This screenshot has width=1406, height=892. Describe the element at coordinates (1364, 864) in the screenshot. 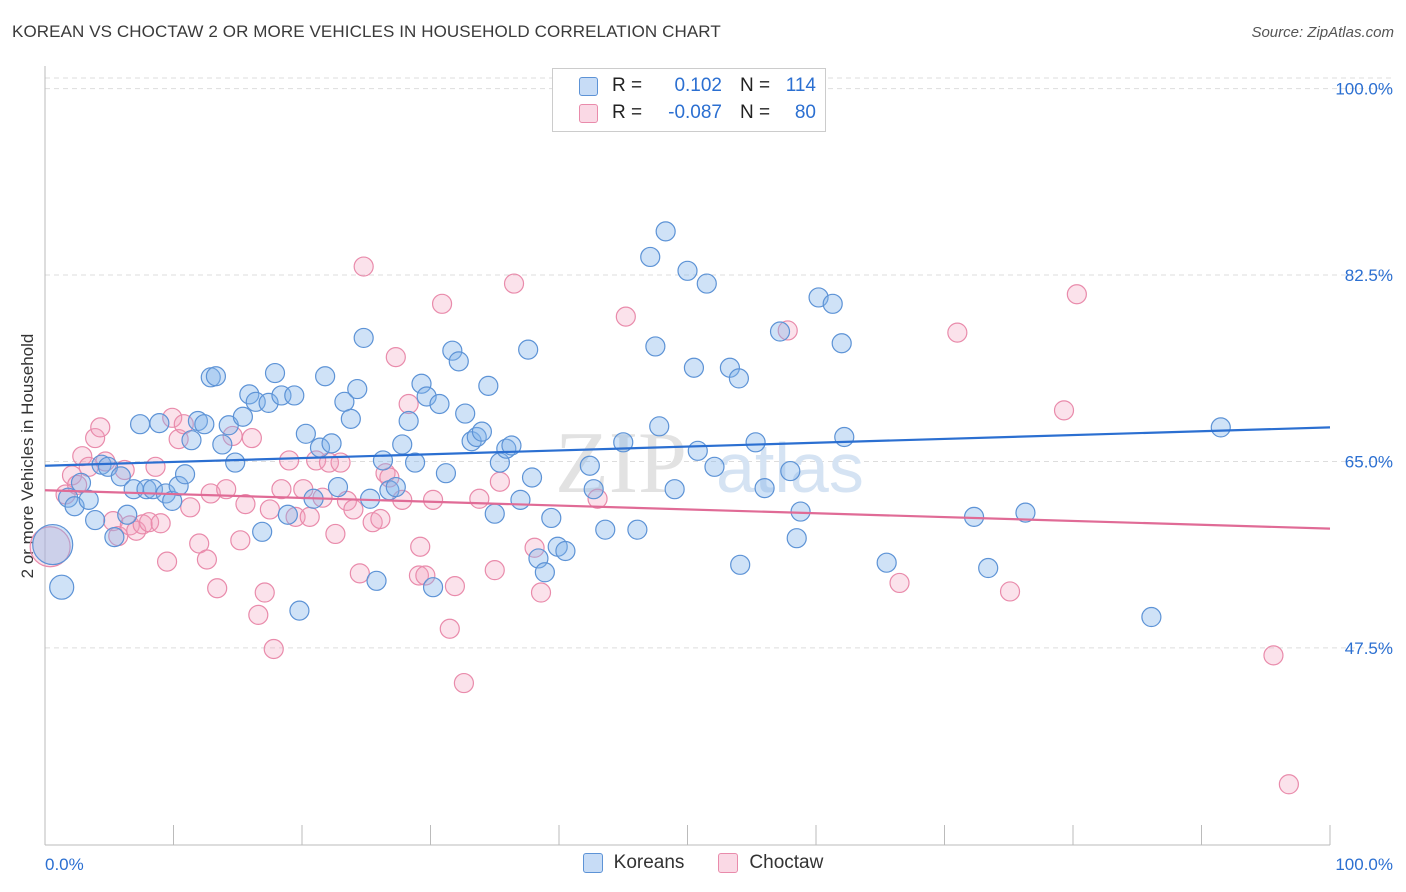

I see `x-tick-label: 100.0%` at that location.